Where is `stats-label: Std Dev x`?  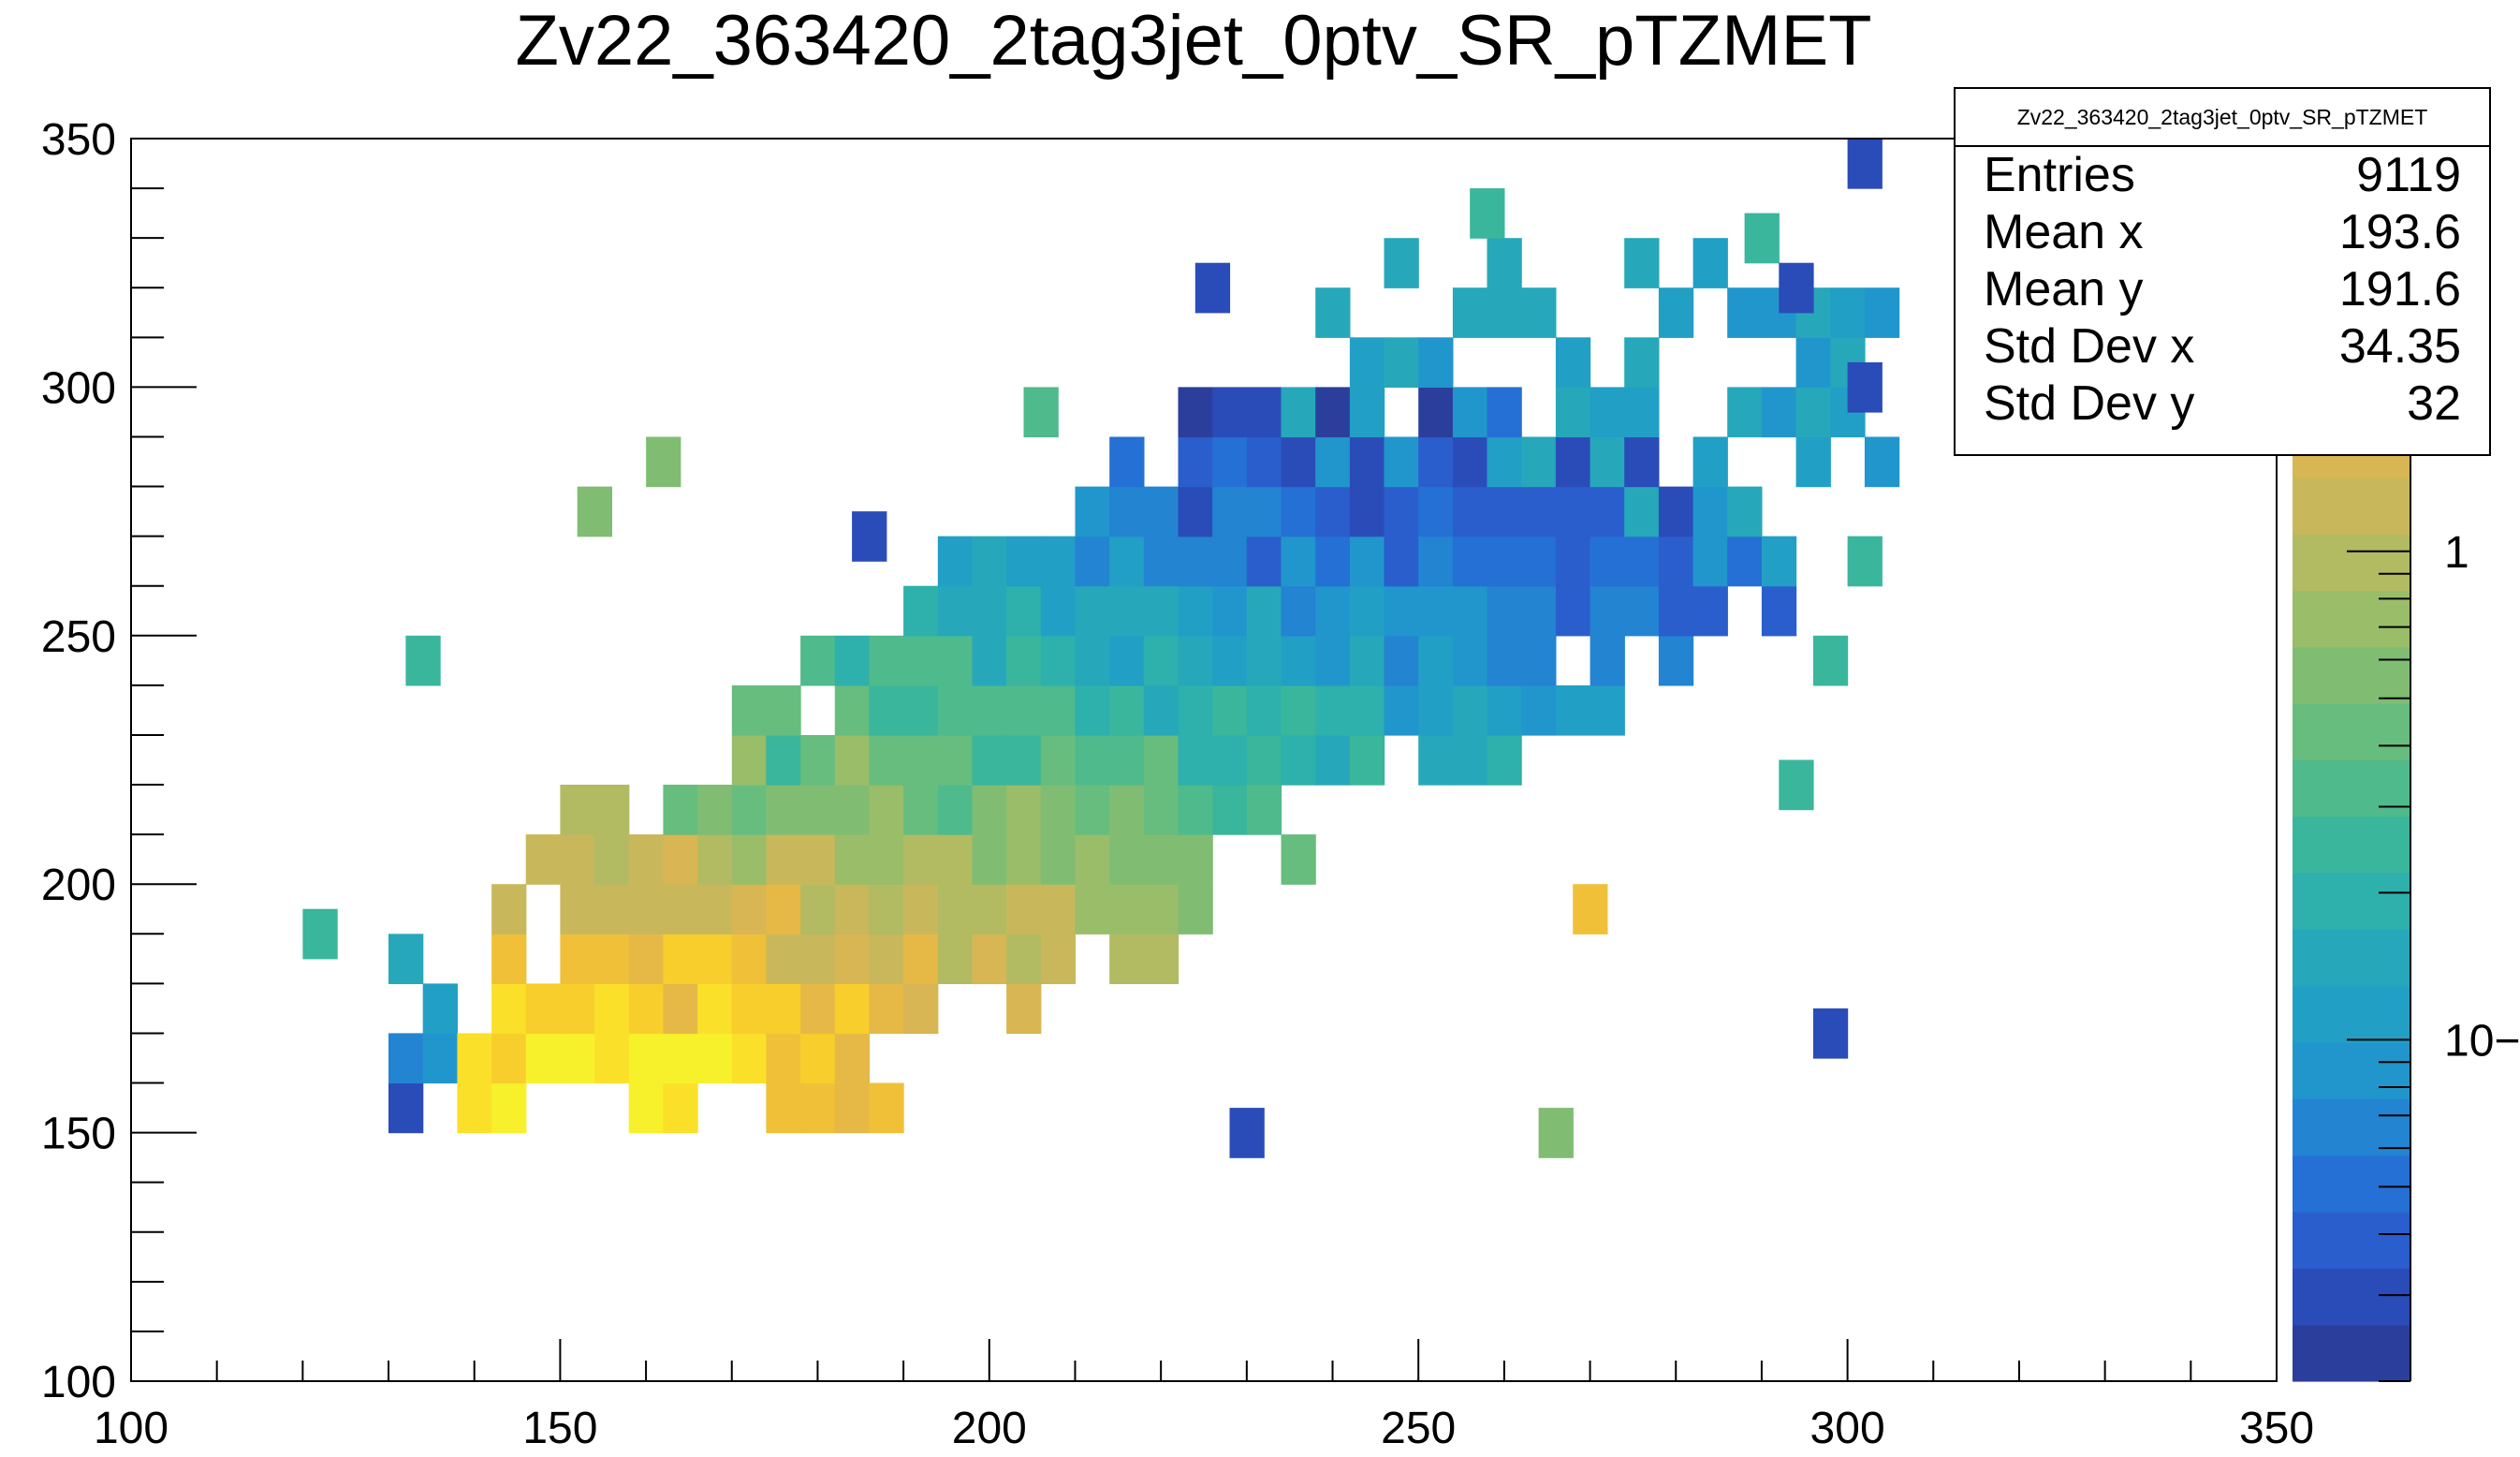 stats-label: Std Dev x is located at coordinates (2089, 346).